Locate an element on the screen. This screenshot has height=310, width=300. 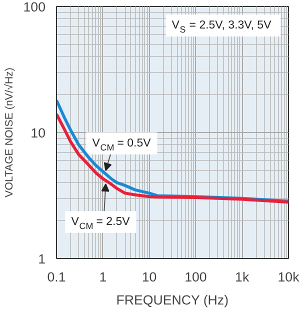
x-tick-label: 10k is located at coordinates (289, 277).